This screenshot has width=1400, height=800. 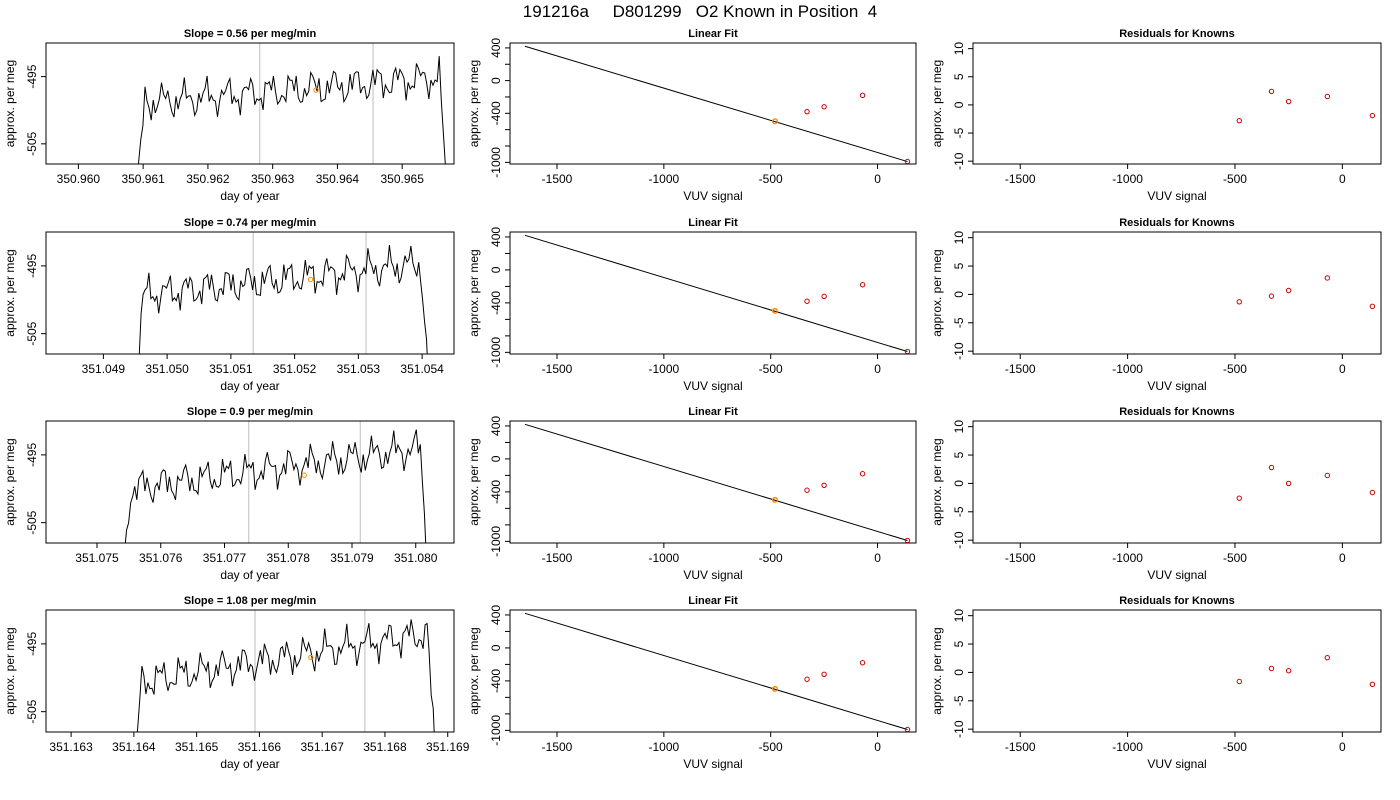 I want to click on y-tick-label: -400, so click(x=496, y=303).